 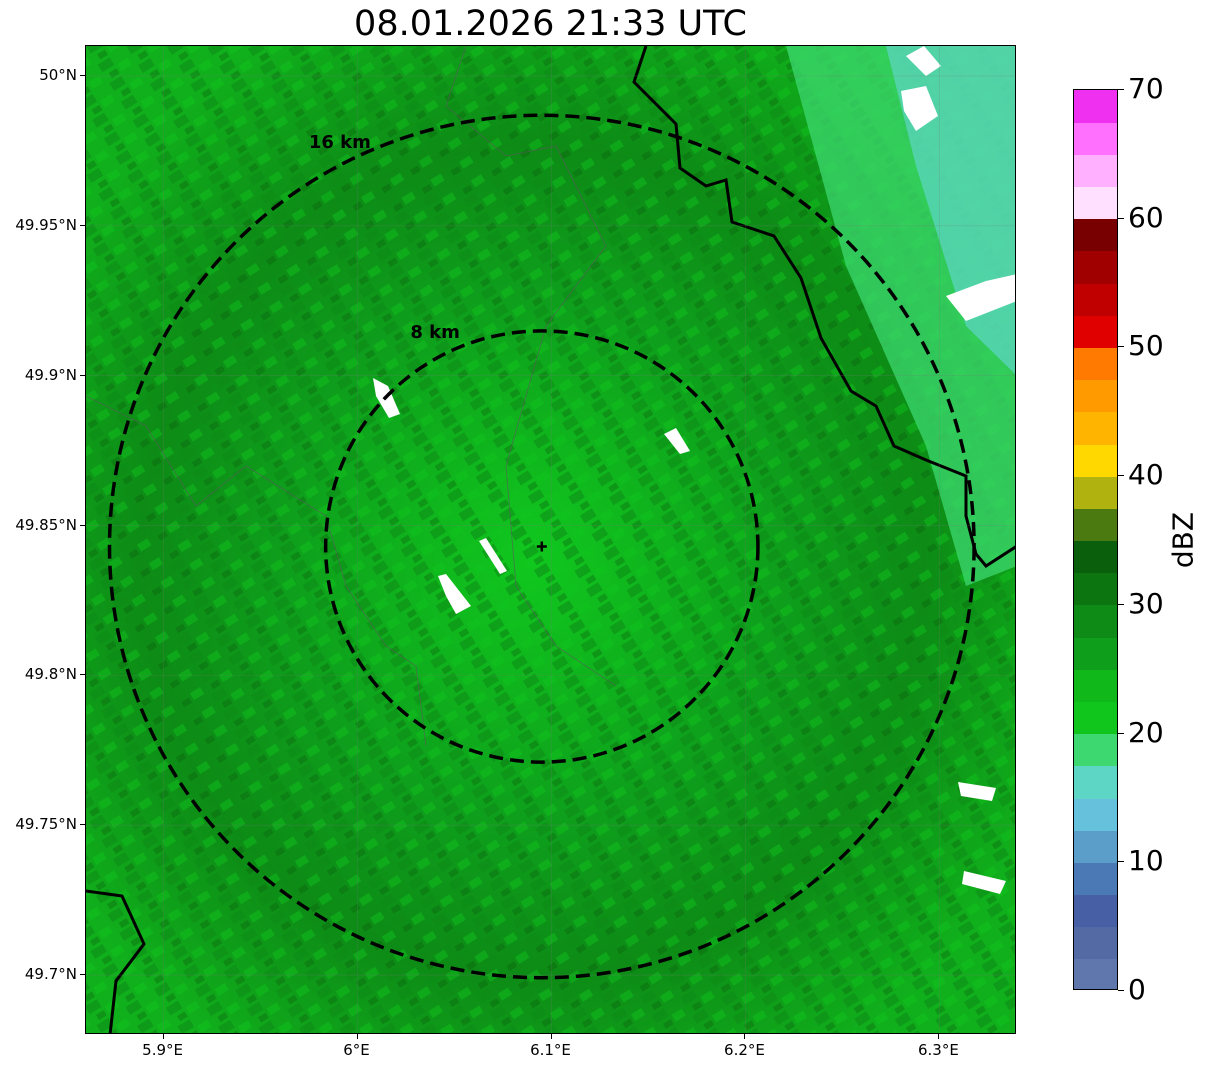 What do you see at coordinates (116, 961) in the screenshot?
I see `border-line` at bounding box center [116, 961].